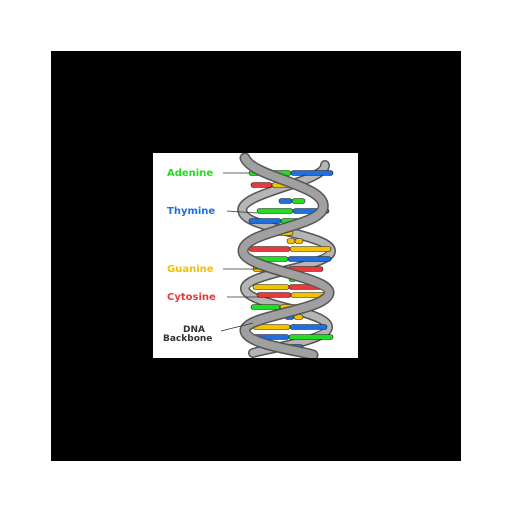 This screenshot has width=512, height=512. I want to click on thymine-label: Thymine, so click(191, 211).